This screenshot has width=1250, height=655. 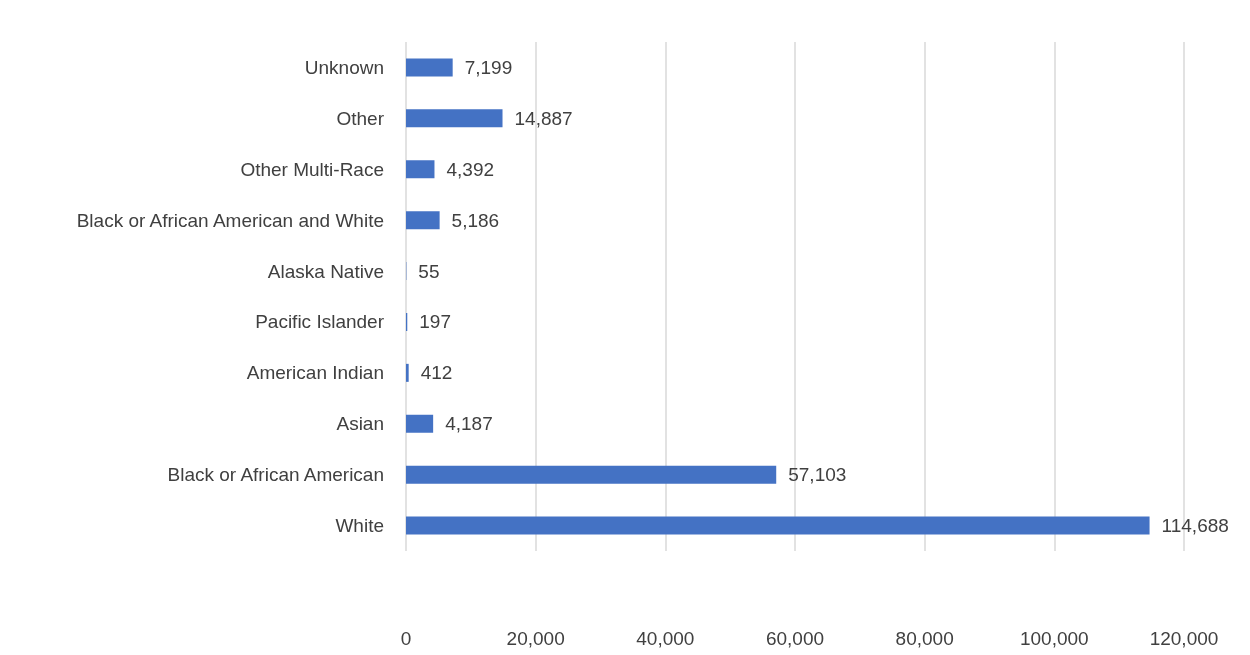 What do you see at coordinates (230, 220) in the screenshot?
I see `y-tick-label: Black or African American and White` at bounding box center [230, 220].